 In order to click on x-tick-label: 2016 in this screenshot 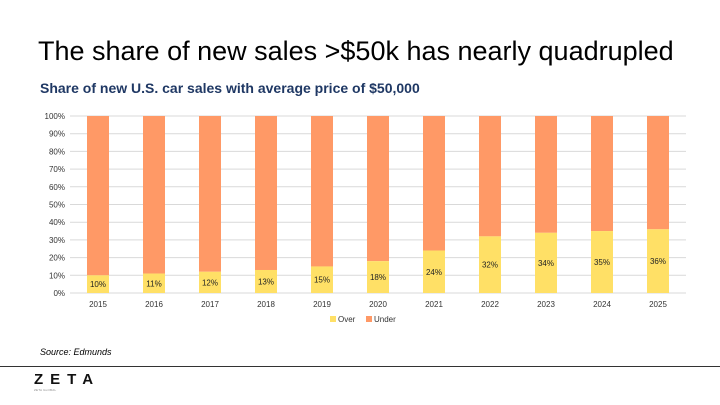, I will do `click(154, 304)`.